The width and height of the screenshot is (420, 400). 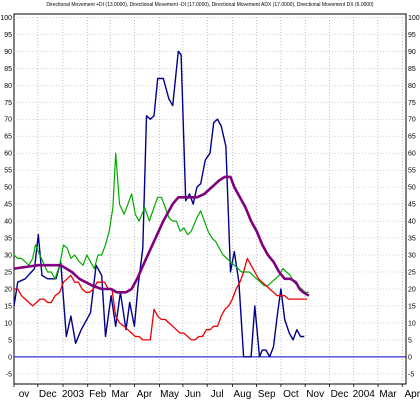 I want to click on y-tick-label-left: 0, so click(x=10, y=357).